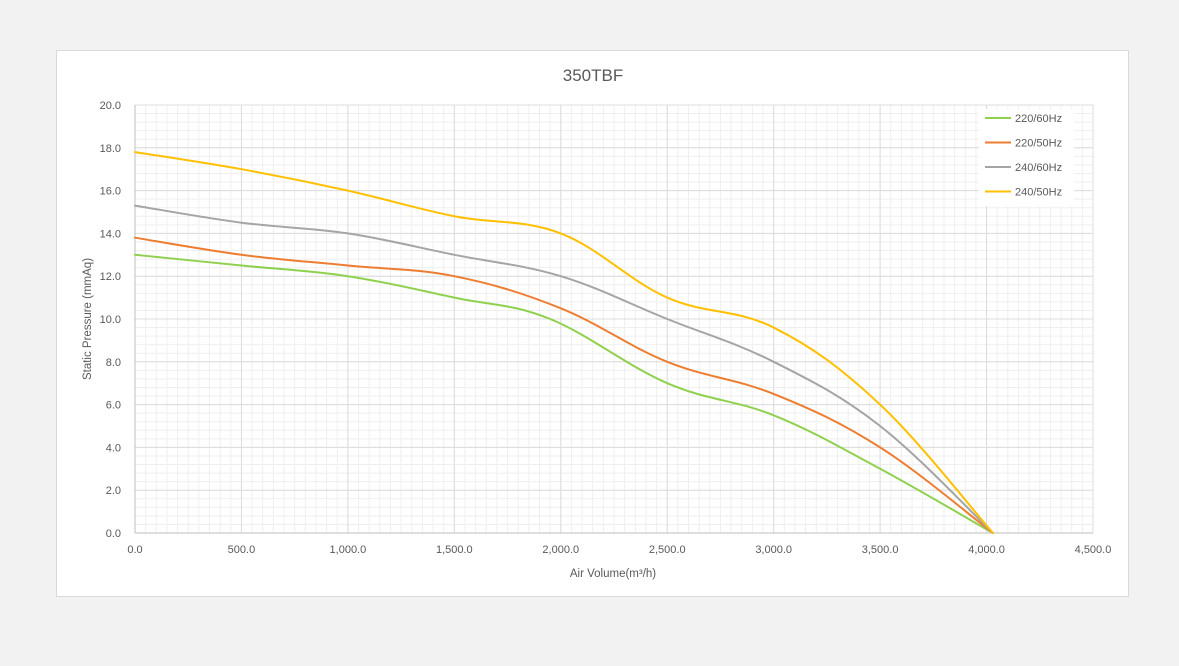  What do you see at coordinates (113, 363) in the screenshot?
I see `y-tick-label: 8.0` at bounding box center [113, 363].